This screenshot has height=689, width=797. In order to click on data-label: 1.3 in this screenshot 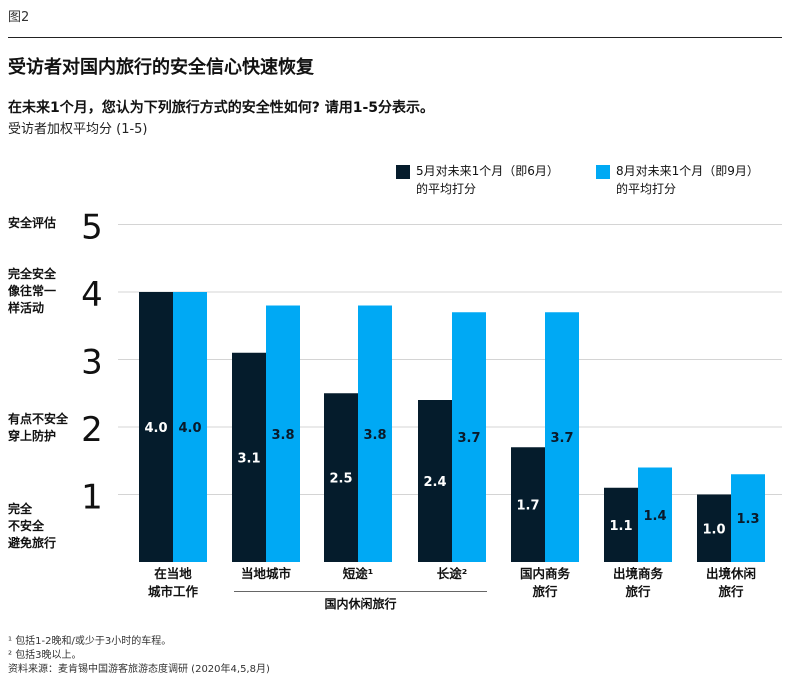, I will do `click(747, 519)`.